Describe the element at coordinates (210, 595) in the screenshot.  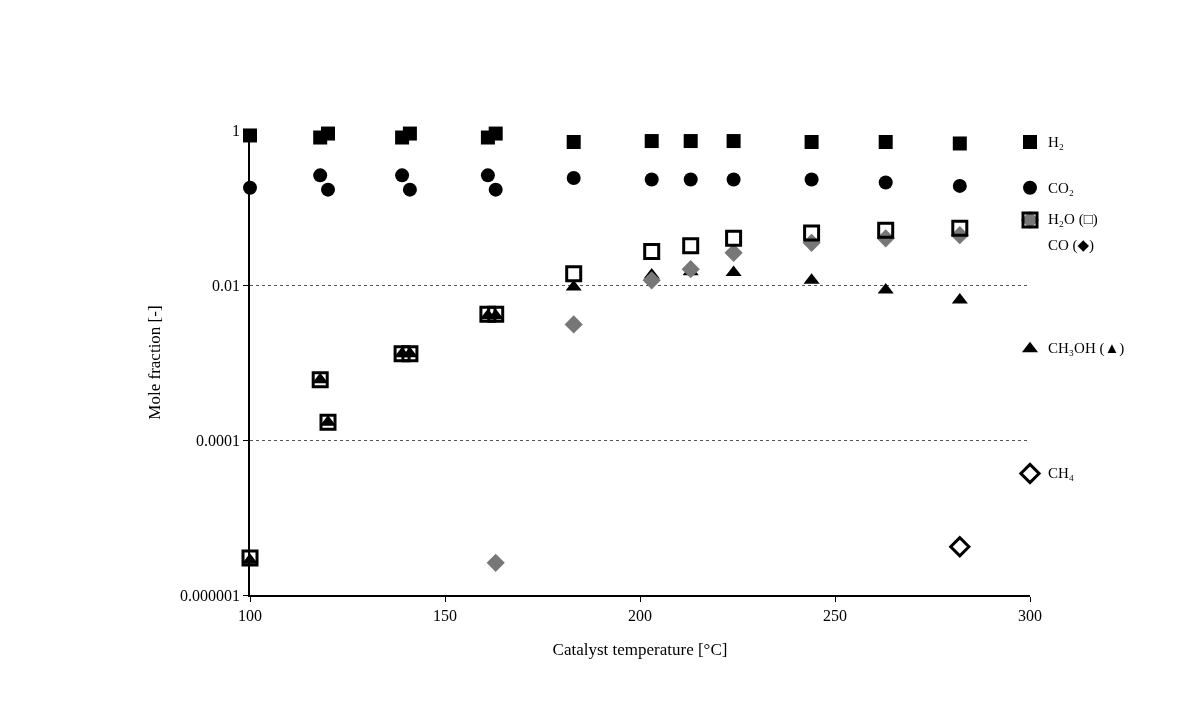
I see `y-tick-label: 0.000001` at that location.